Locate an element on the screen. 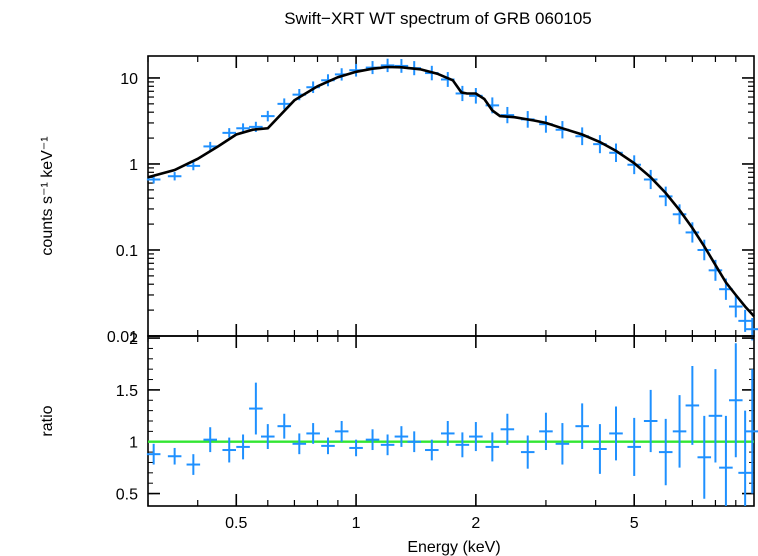 The image size is (758, 556). ratio-y-tick-label: 0.5 is located at coordinates (127, 495).